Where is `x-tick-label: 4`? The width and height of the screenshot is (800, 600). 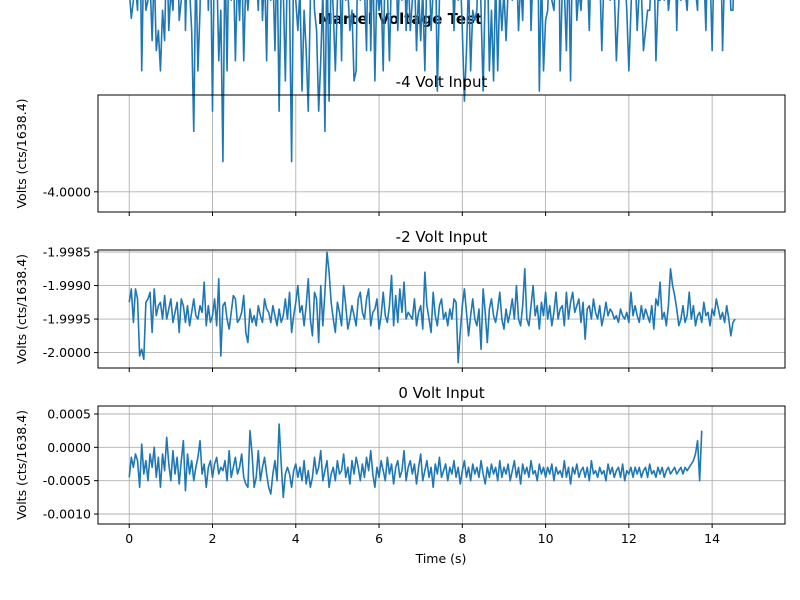 x-tick-label: 4 is located at coordinates (296, 538).